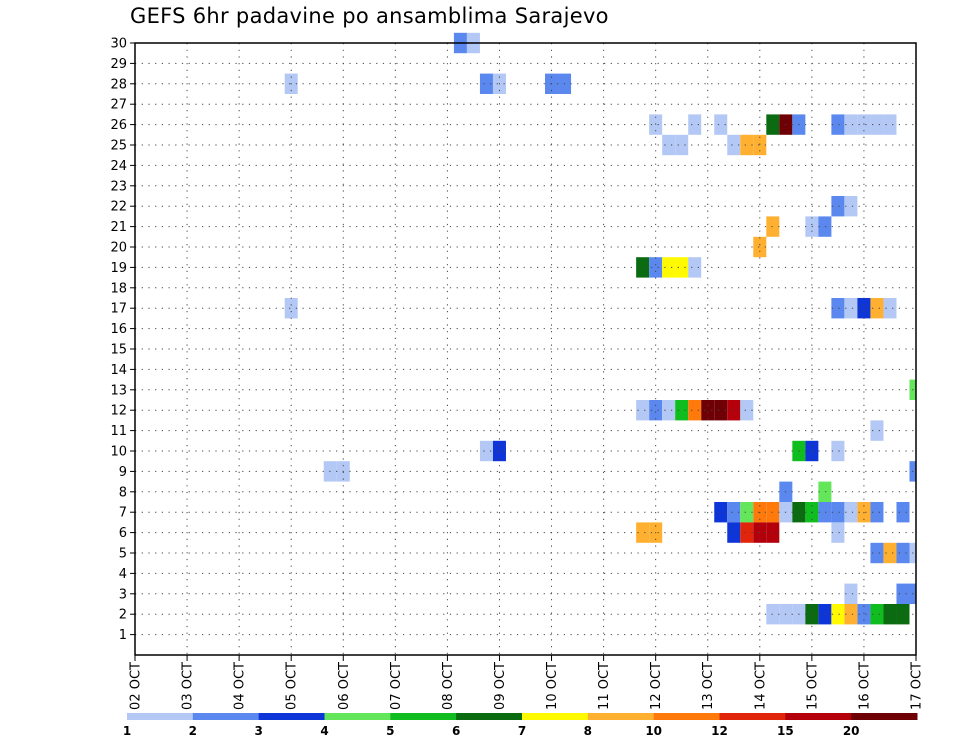  What do you see at coordinates (118, 288) in the screenshot?
I see `y-tick-label: 18` at bounding box center [118, 288].